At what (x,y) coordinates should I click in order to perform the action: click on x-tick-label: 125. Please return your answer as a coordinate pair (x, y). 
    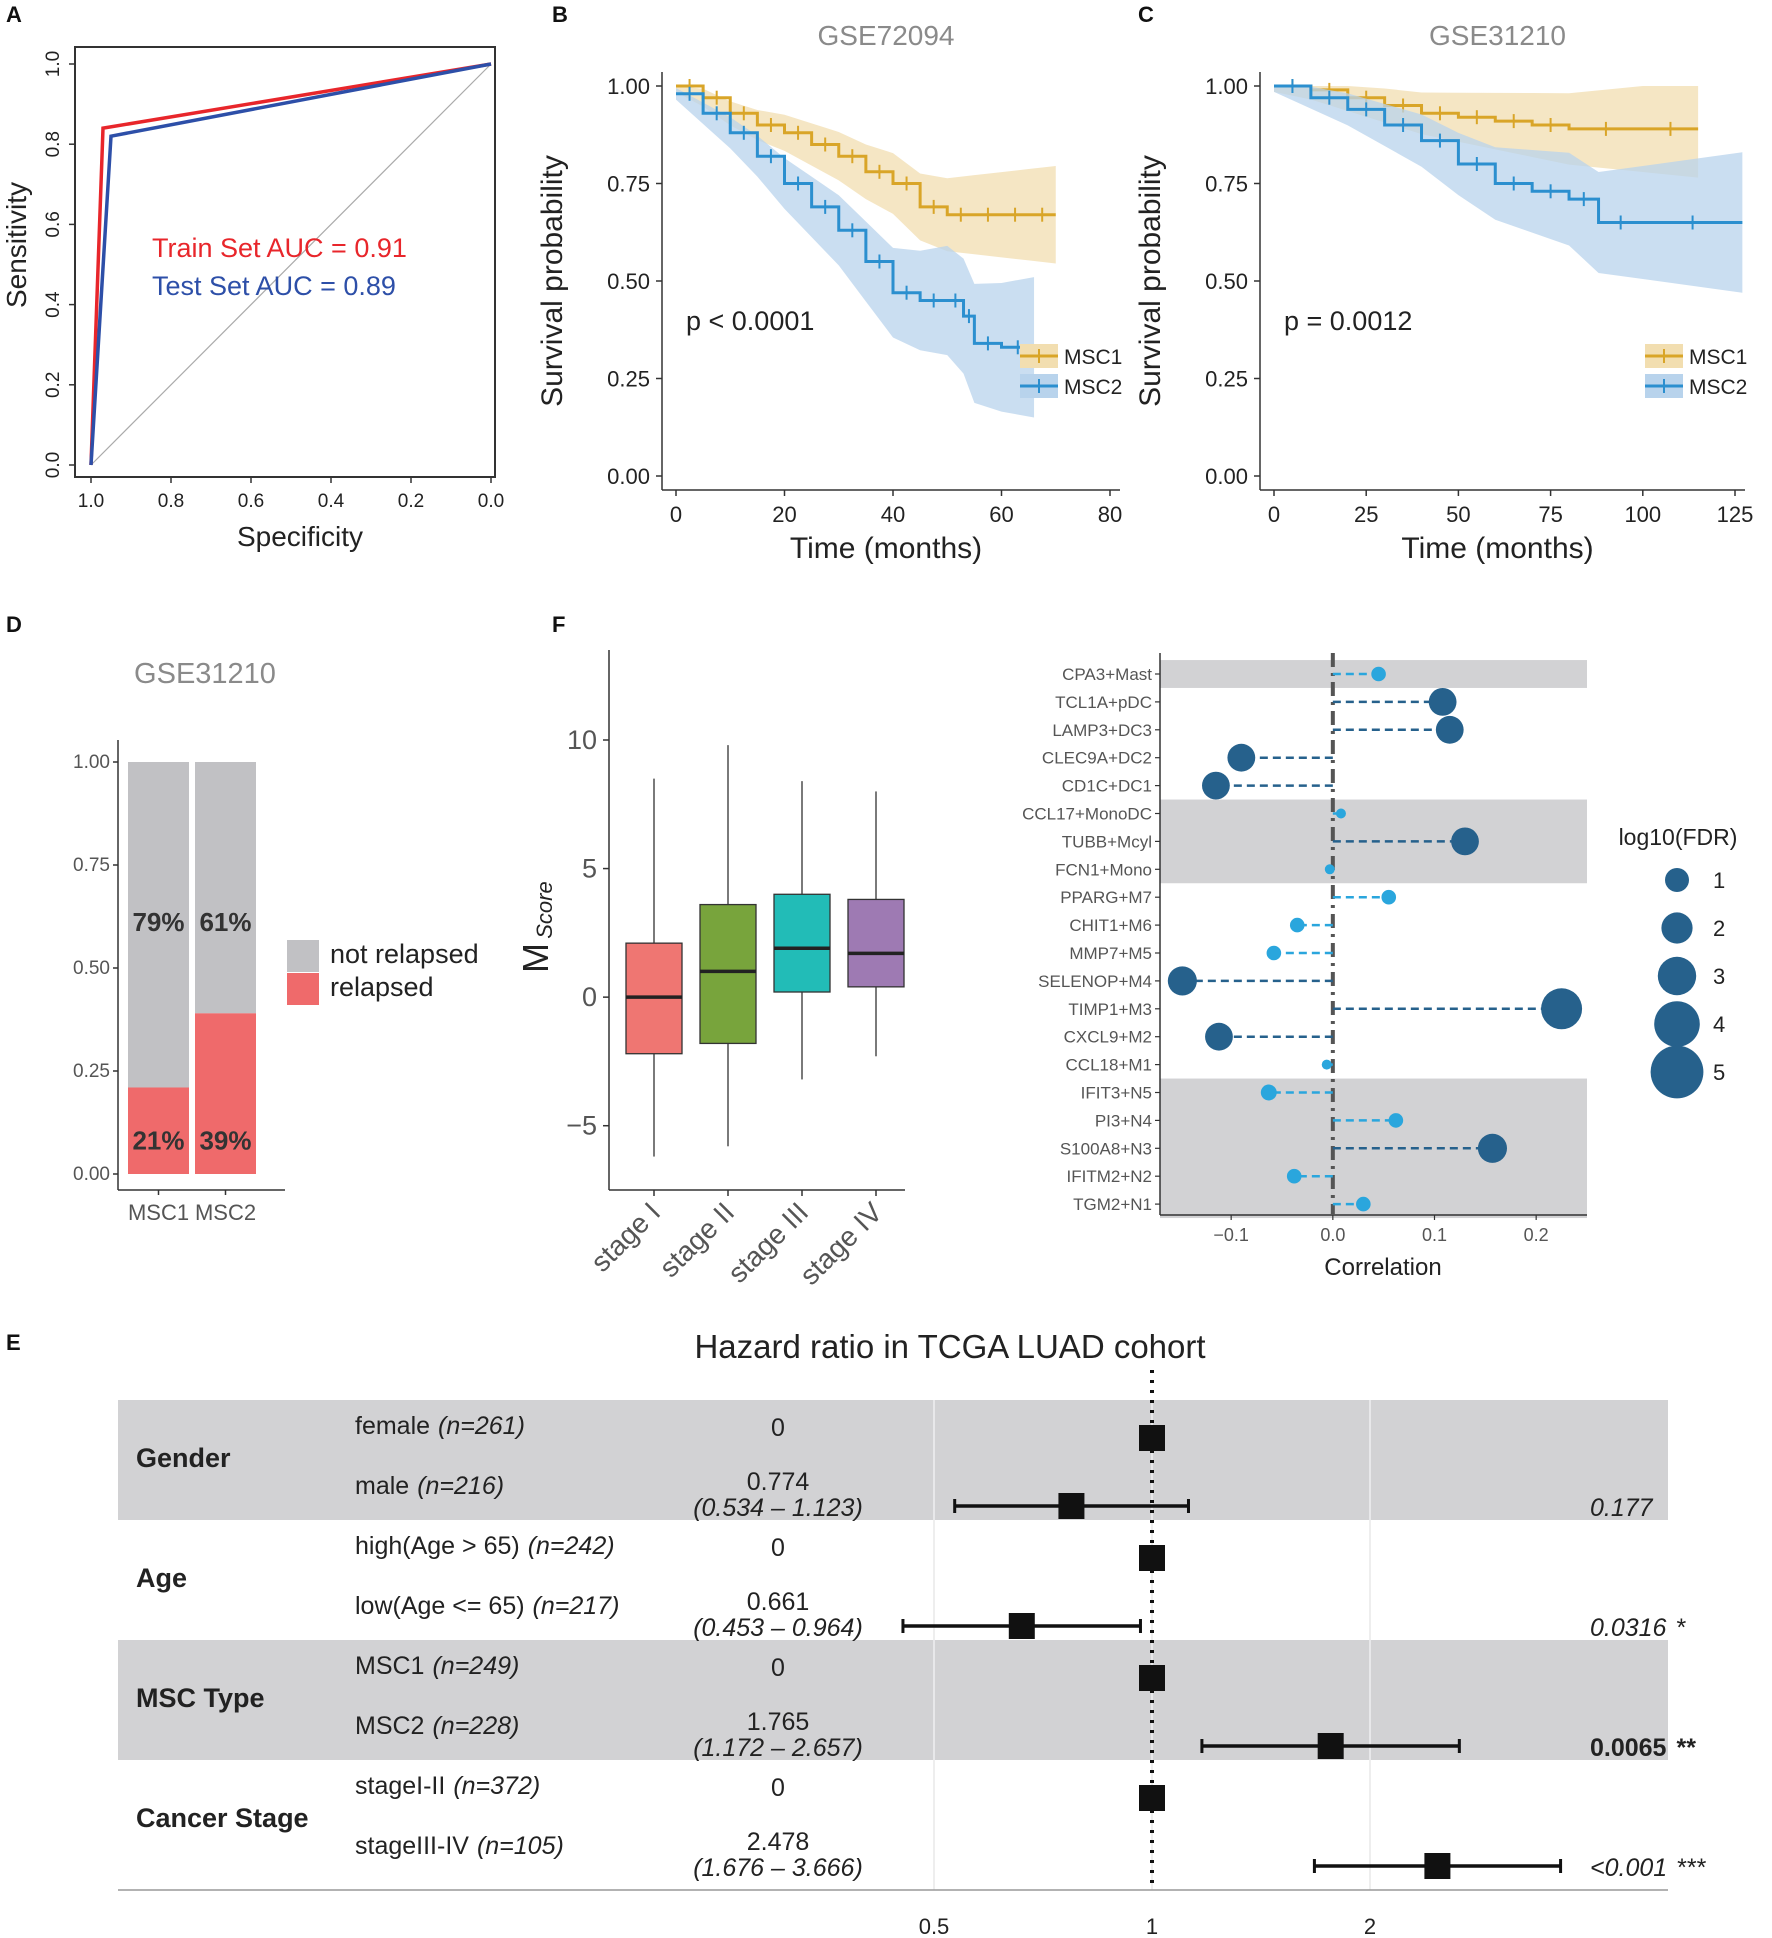
    Looking at the image, I should click on (1735, 514).